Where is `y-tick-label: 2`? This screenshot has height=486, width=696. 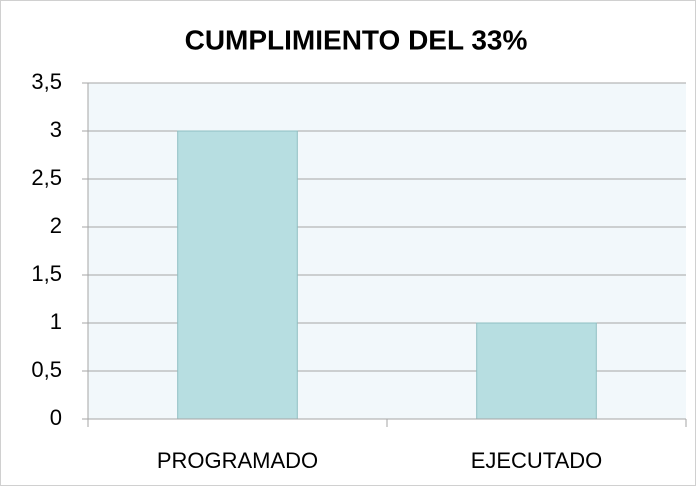
y-tick-label: 2 is located at coordinates (56, 225).